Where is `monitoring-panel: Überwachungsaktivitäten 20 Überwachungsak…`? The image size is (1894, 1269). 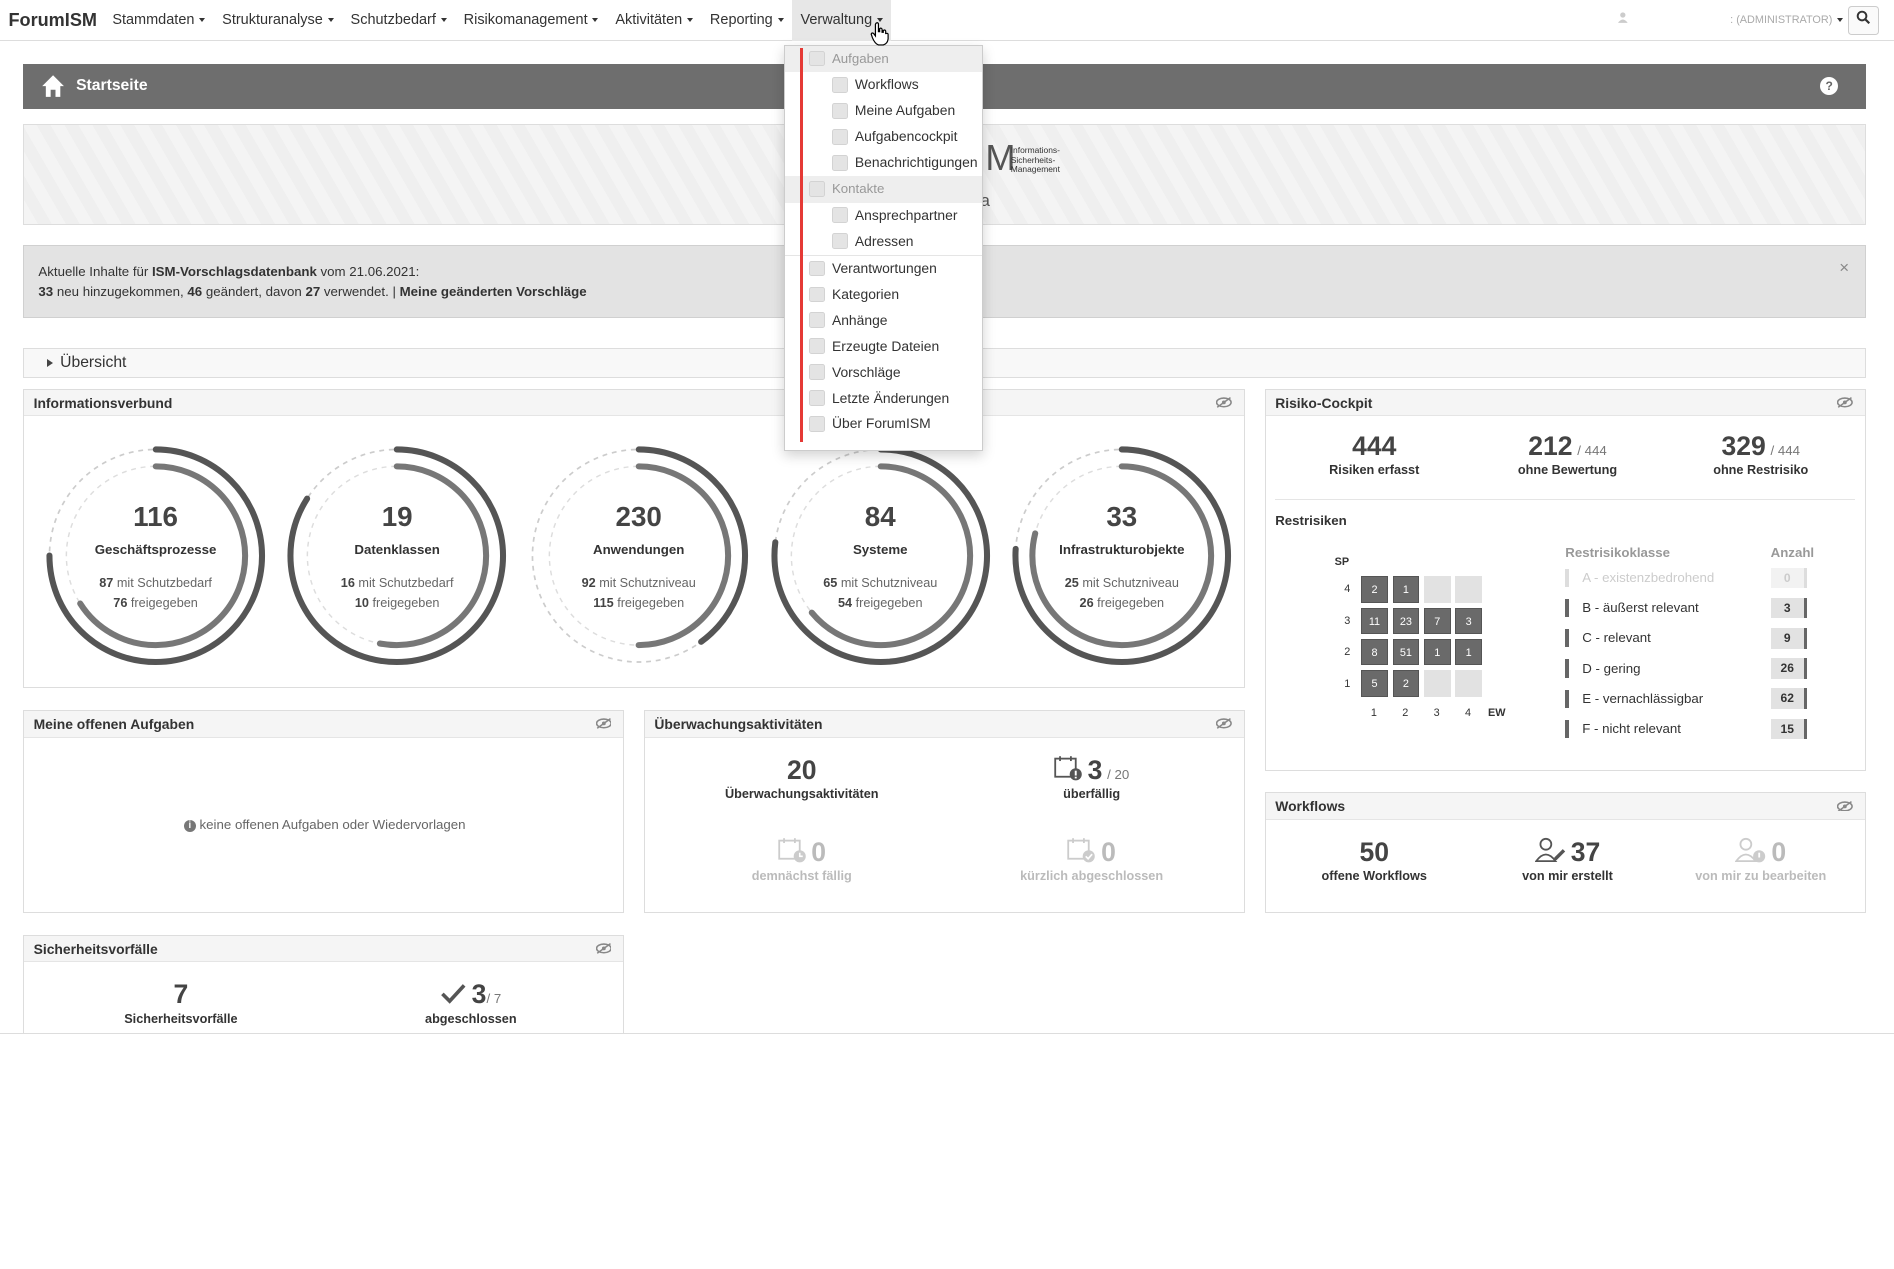
monitoring-panel: Überwachungsaktivitäten 20 Überwachungsak… is located at coordinates (944, 812).